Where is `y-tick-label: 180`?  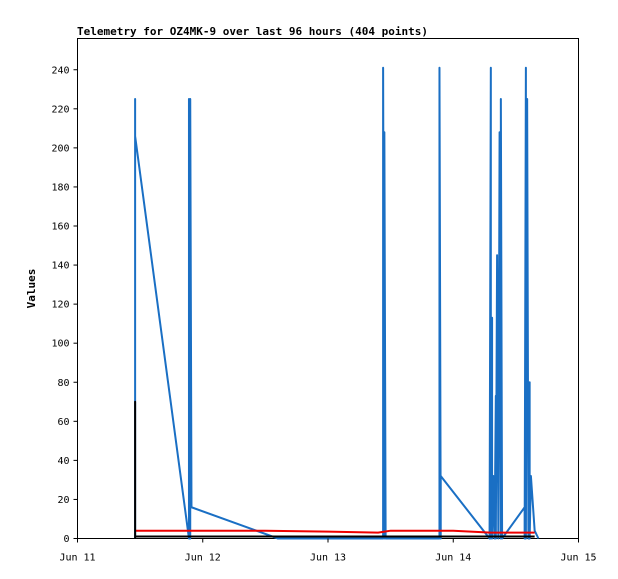
y-tick-label: 180 is located at coordinates (60, 187).